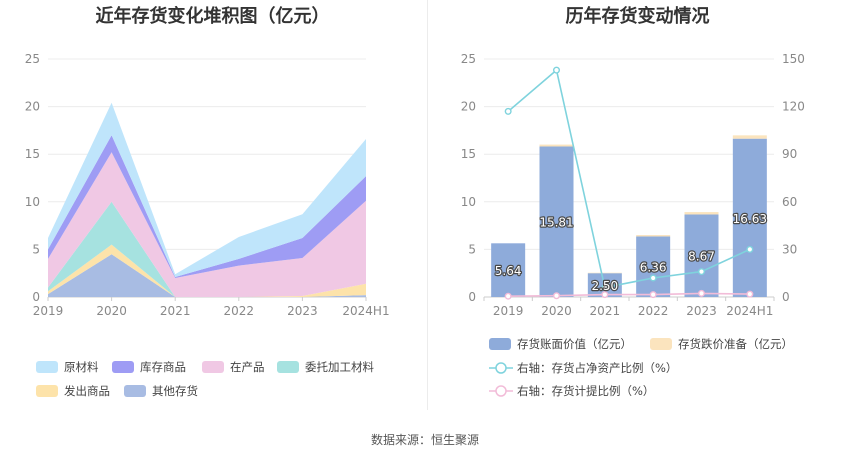 The image size is (850, 459). What do you see at coordinates (597, 368) in the screenshot?
I see `legend-label: 右轴：存货占净资产比例（%）` at bounding box center [597, 368].